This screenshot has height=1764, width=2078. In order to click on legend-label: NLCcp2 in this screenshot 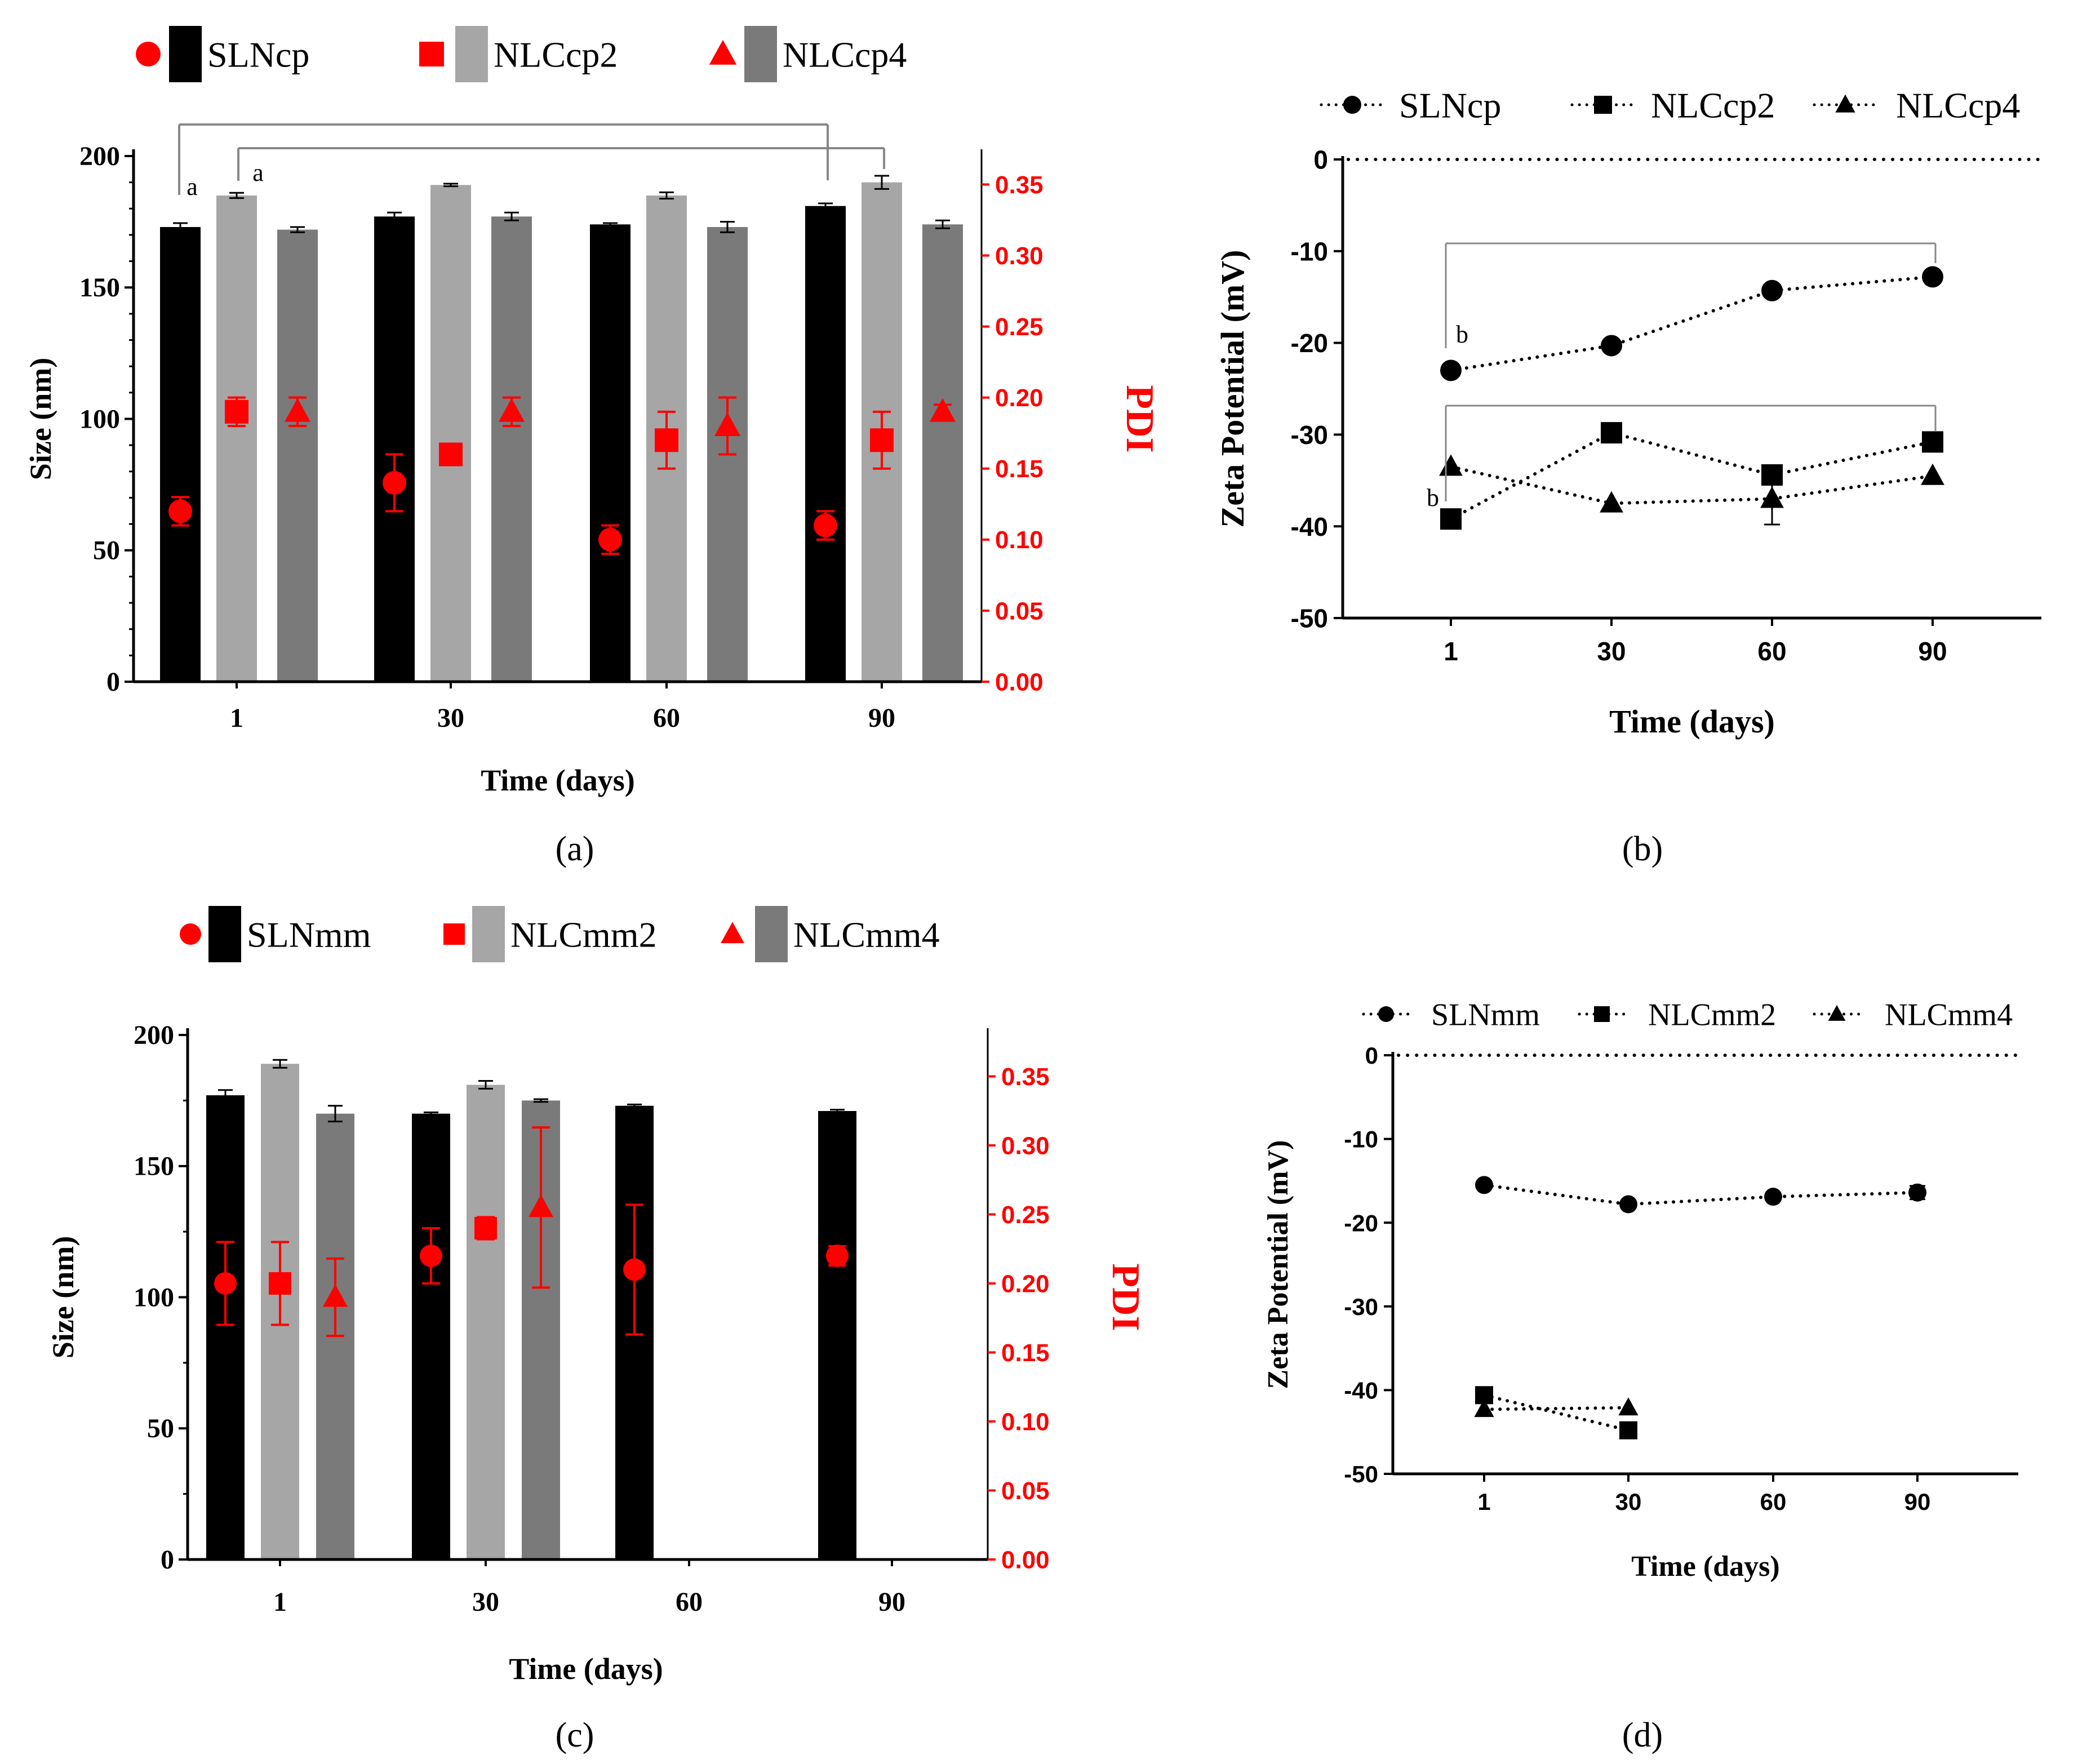, I will do `click(556, 54)`.